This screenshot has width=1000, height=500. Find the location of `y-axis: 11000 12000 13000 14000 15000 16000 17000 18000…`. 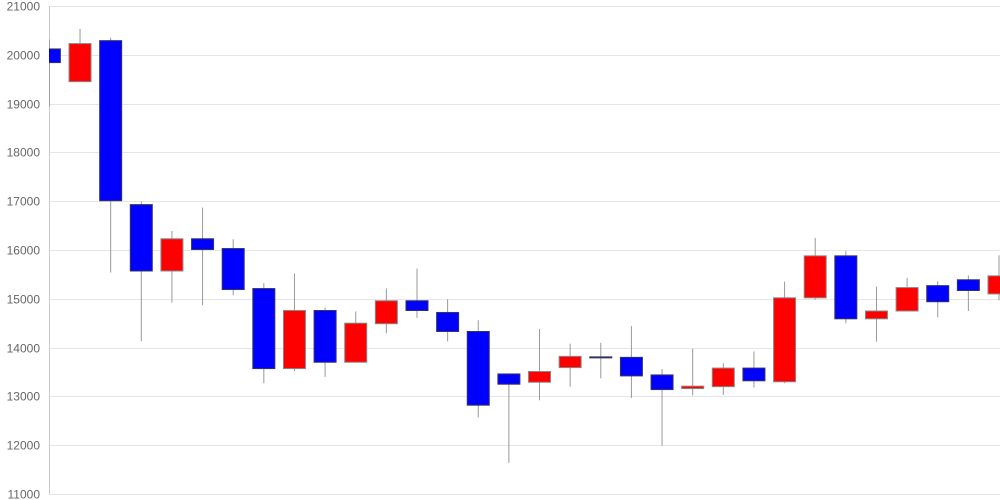

y-axis: 11000 12000 13000 14000 15000 16000 17000 18000… is located at coordinates (28, 250).